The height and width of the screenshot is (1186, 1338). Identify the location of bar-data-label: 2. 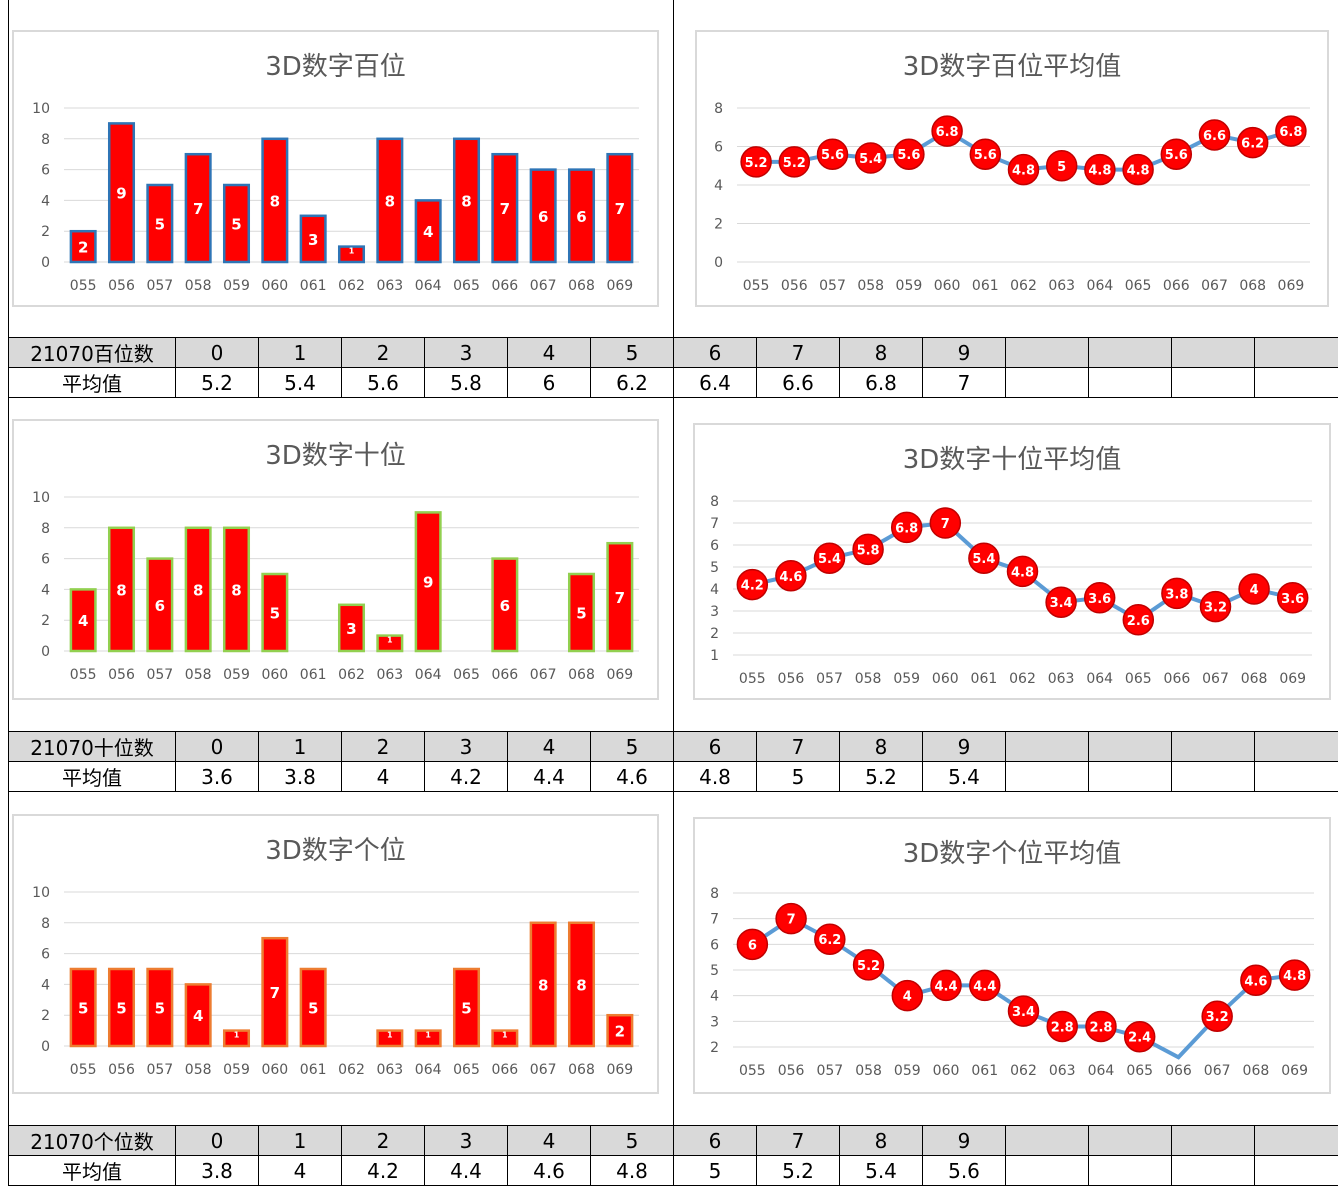
(83, 248).